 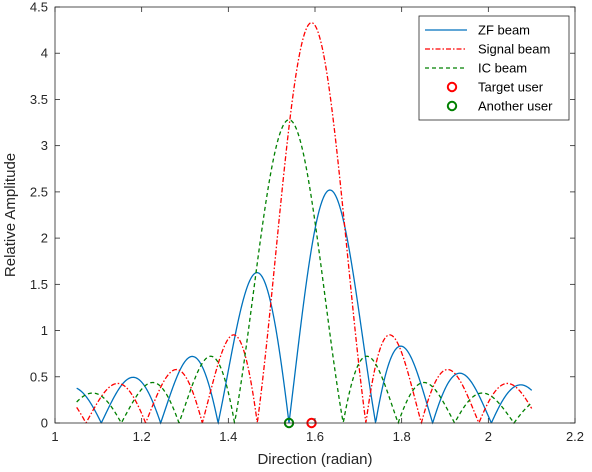 I want to click on legend-box, so click(x=494, y=68).